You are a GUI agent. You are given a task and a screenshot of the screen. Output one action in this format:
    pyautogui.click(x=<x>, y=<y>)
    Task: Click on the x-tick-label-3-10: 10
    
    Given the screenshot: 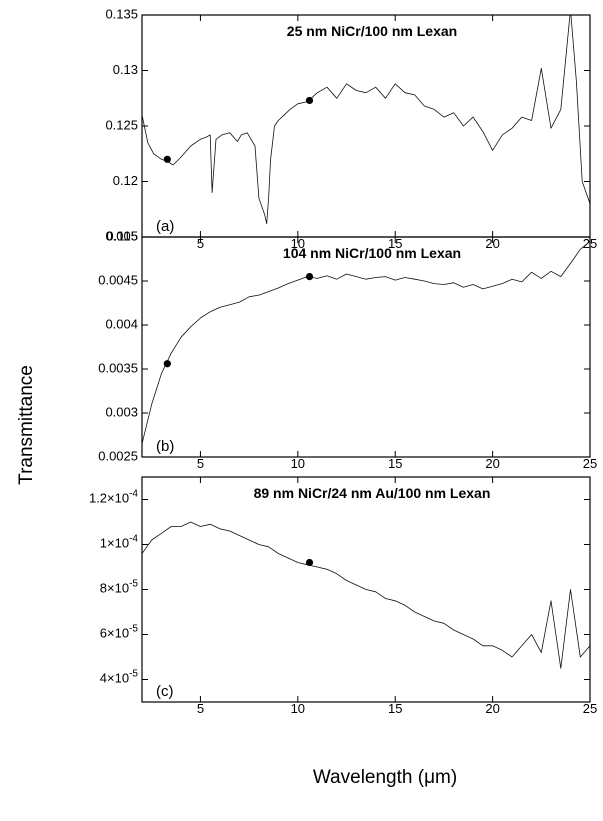 What is the action you would take?
    pyautogui.click(x=298, y=708)
    